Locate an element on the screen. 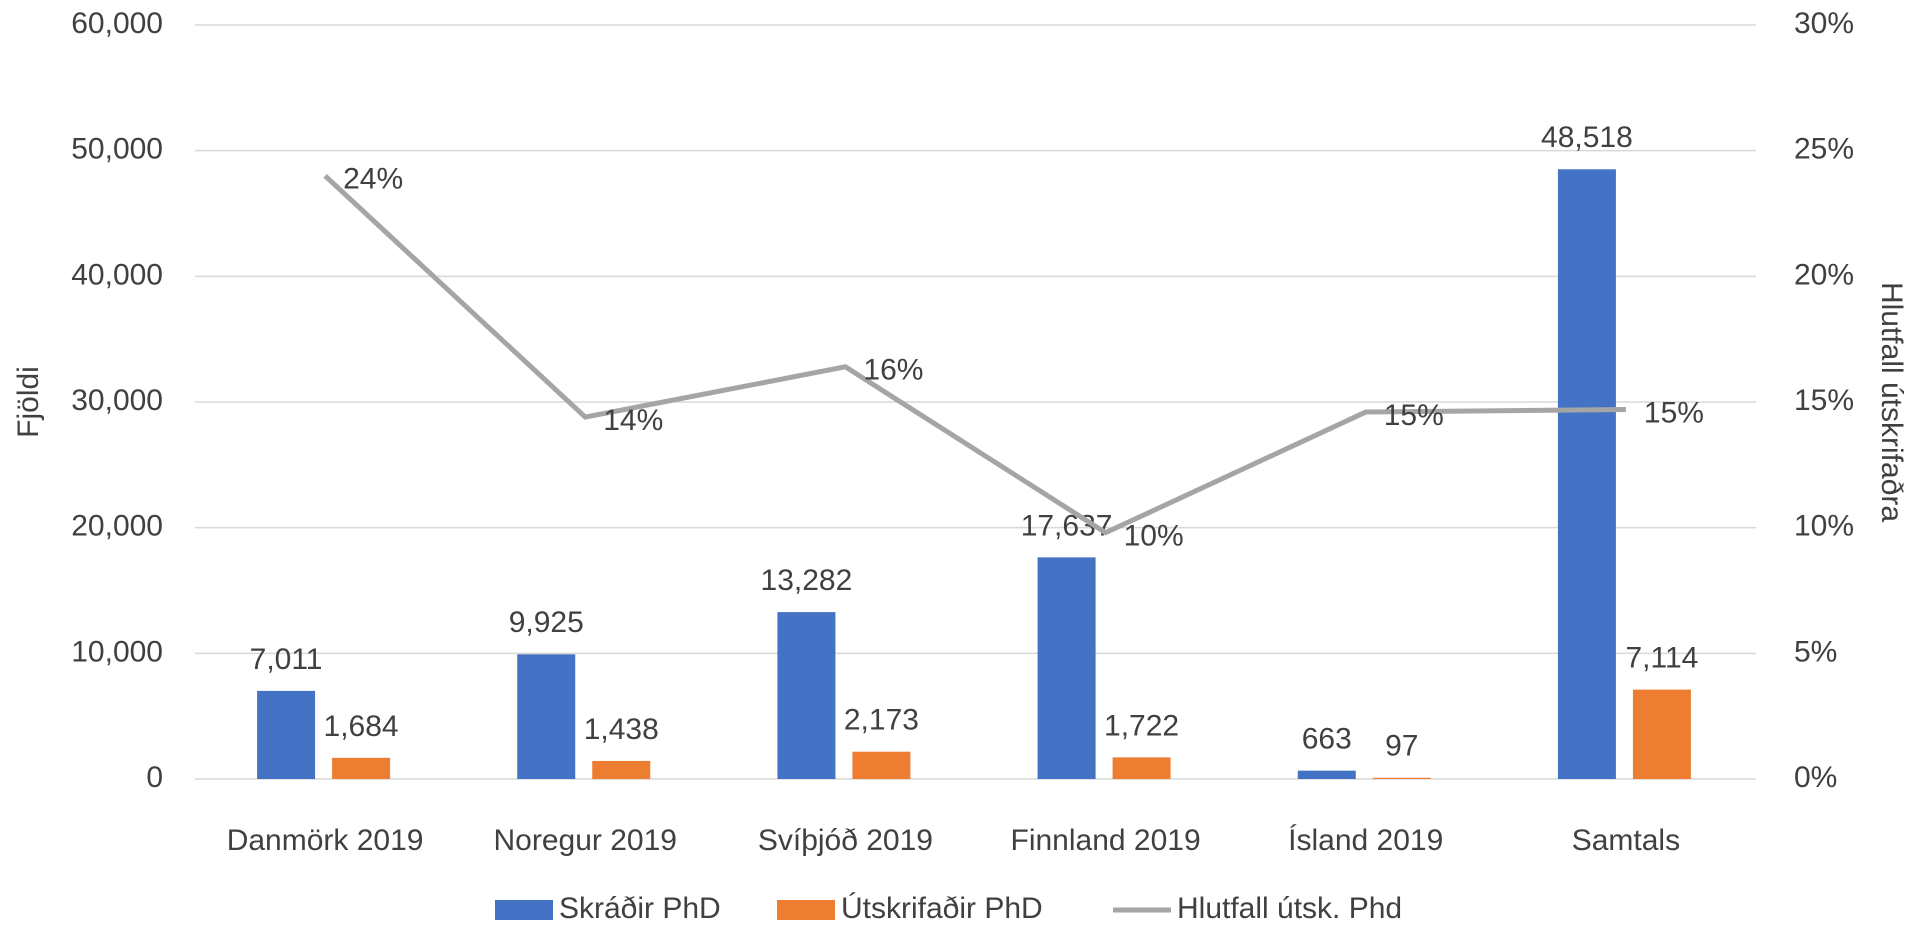 The width and height of the screenshot is (1909, 925). y2-tick-label: 15% is located at coordinates (1824, 400).